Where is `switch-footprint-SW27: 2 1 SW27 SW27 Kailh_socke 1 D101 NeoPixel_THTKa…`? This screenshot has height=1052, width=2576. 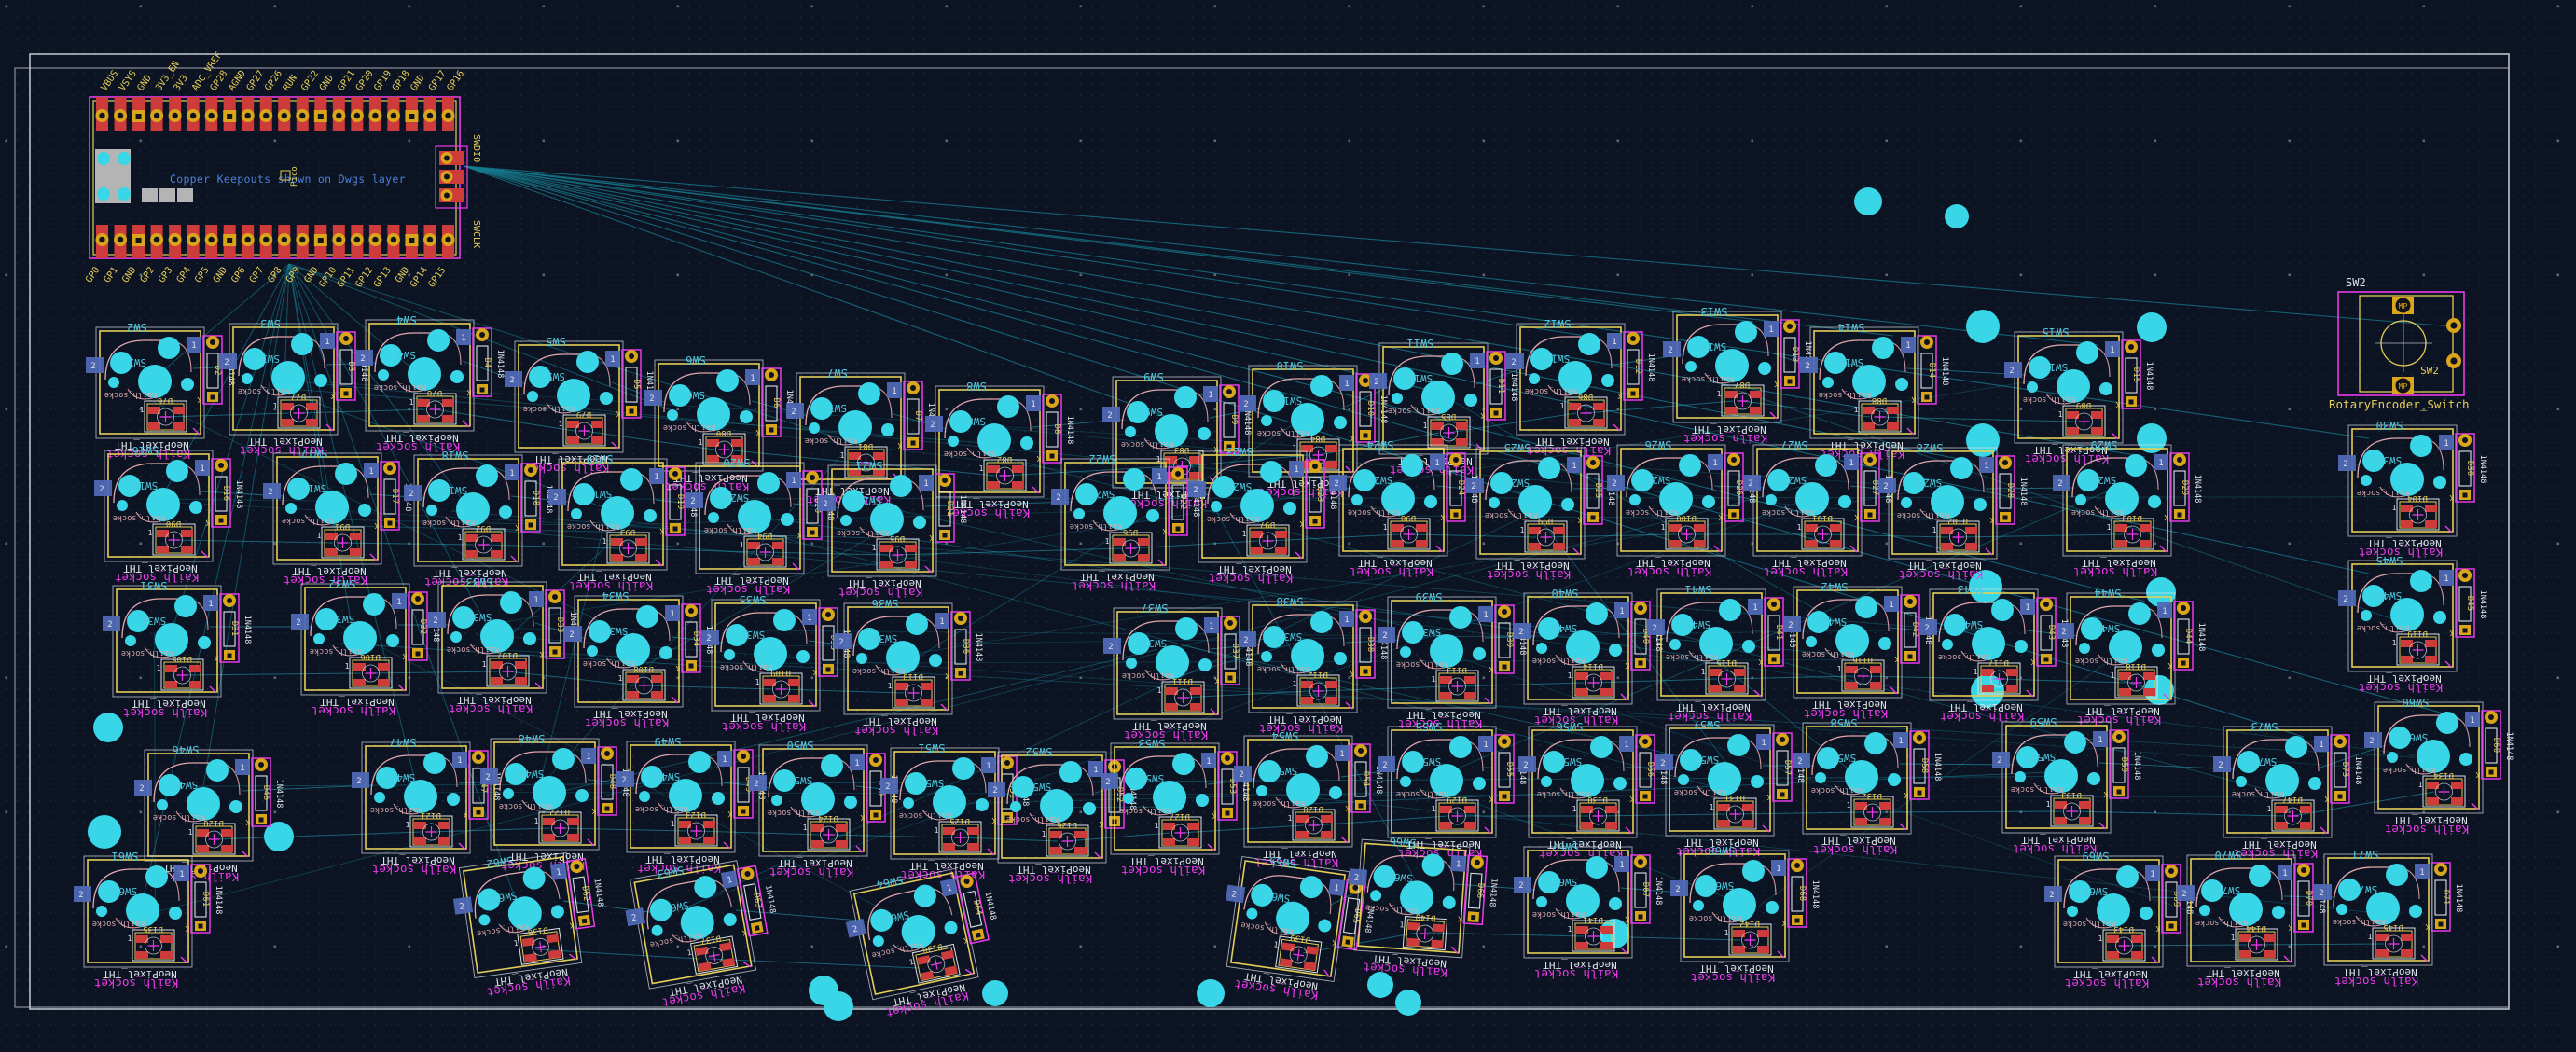
switch-footprint-SW27: 2 1 SW27 SW27 Kailh_socke 1 D101 NeoPixel_THTKa… is located at coordinates (1817, 508).